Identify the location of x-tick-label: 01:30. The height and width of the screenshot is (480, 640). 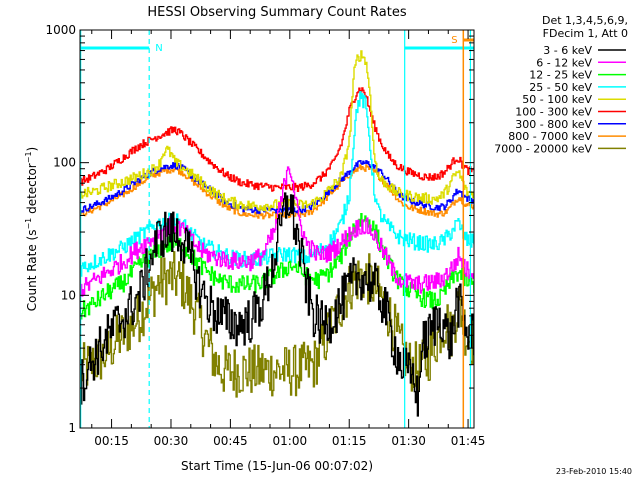
(408, 441).